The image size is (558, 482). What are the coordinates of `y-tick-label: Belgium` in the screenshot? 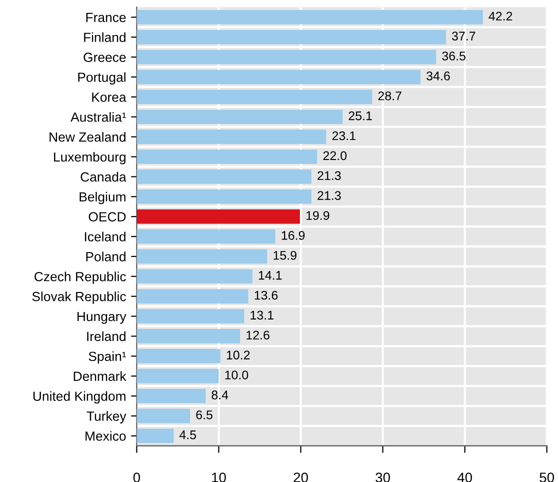 It's located at (103, 198).